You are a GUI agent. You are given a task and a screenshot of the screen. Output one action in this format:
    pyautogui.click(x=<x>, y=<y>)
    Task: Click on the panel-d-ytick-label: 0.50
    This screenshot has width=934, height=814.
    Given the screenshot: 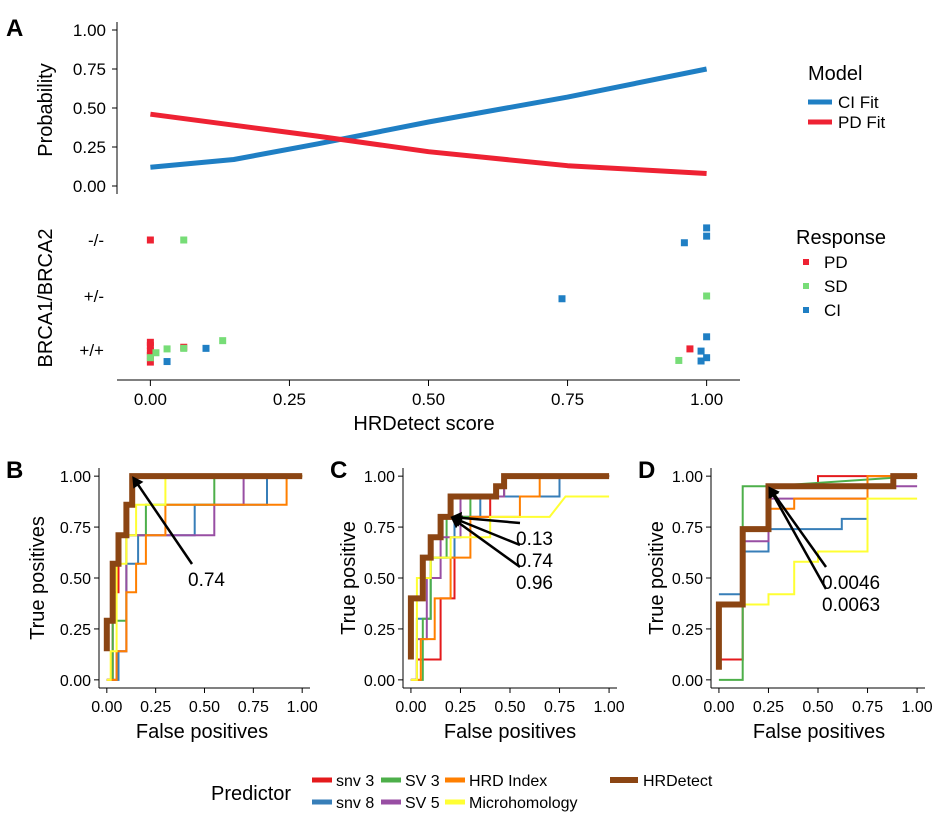 What is the action you would take?
    pyautogui.click(x=687, y=579)
    